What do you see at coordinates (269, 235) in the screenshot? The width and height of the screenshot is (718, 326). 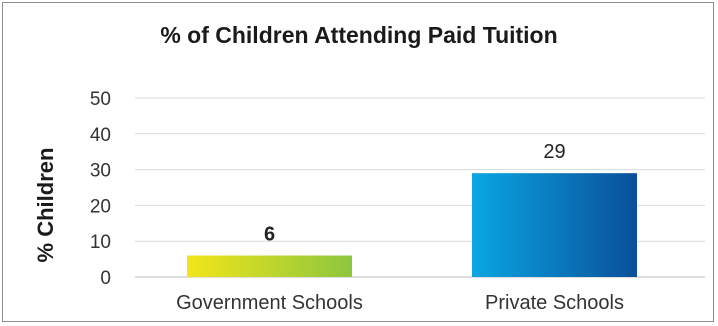 I see `data-label: 6` at bounding box center [269, 235].